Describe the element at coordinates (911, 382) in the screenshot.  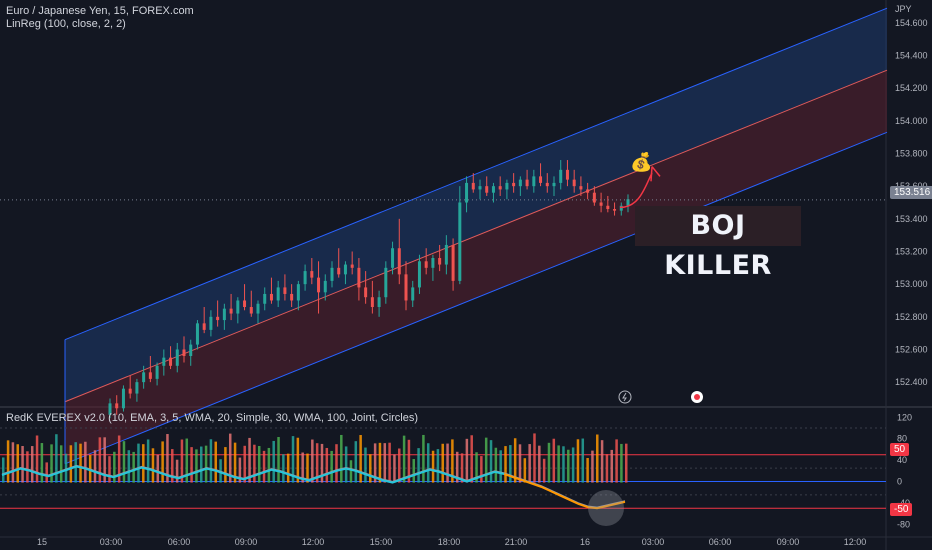
I see `price-tick-label: 152.400` at that location.